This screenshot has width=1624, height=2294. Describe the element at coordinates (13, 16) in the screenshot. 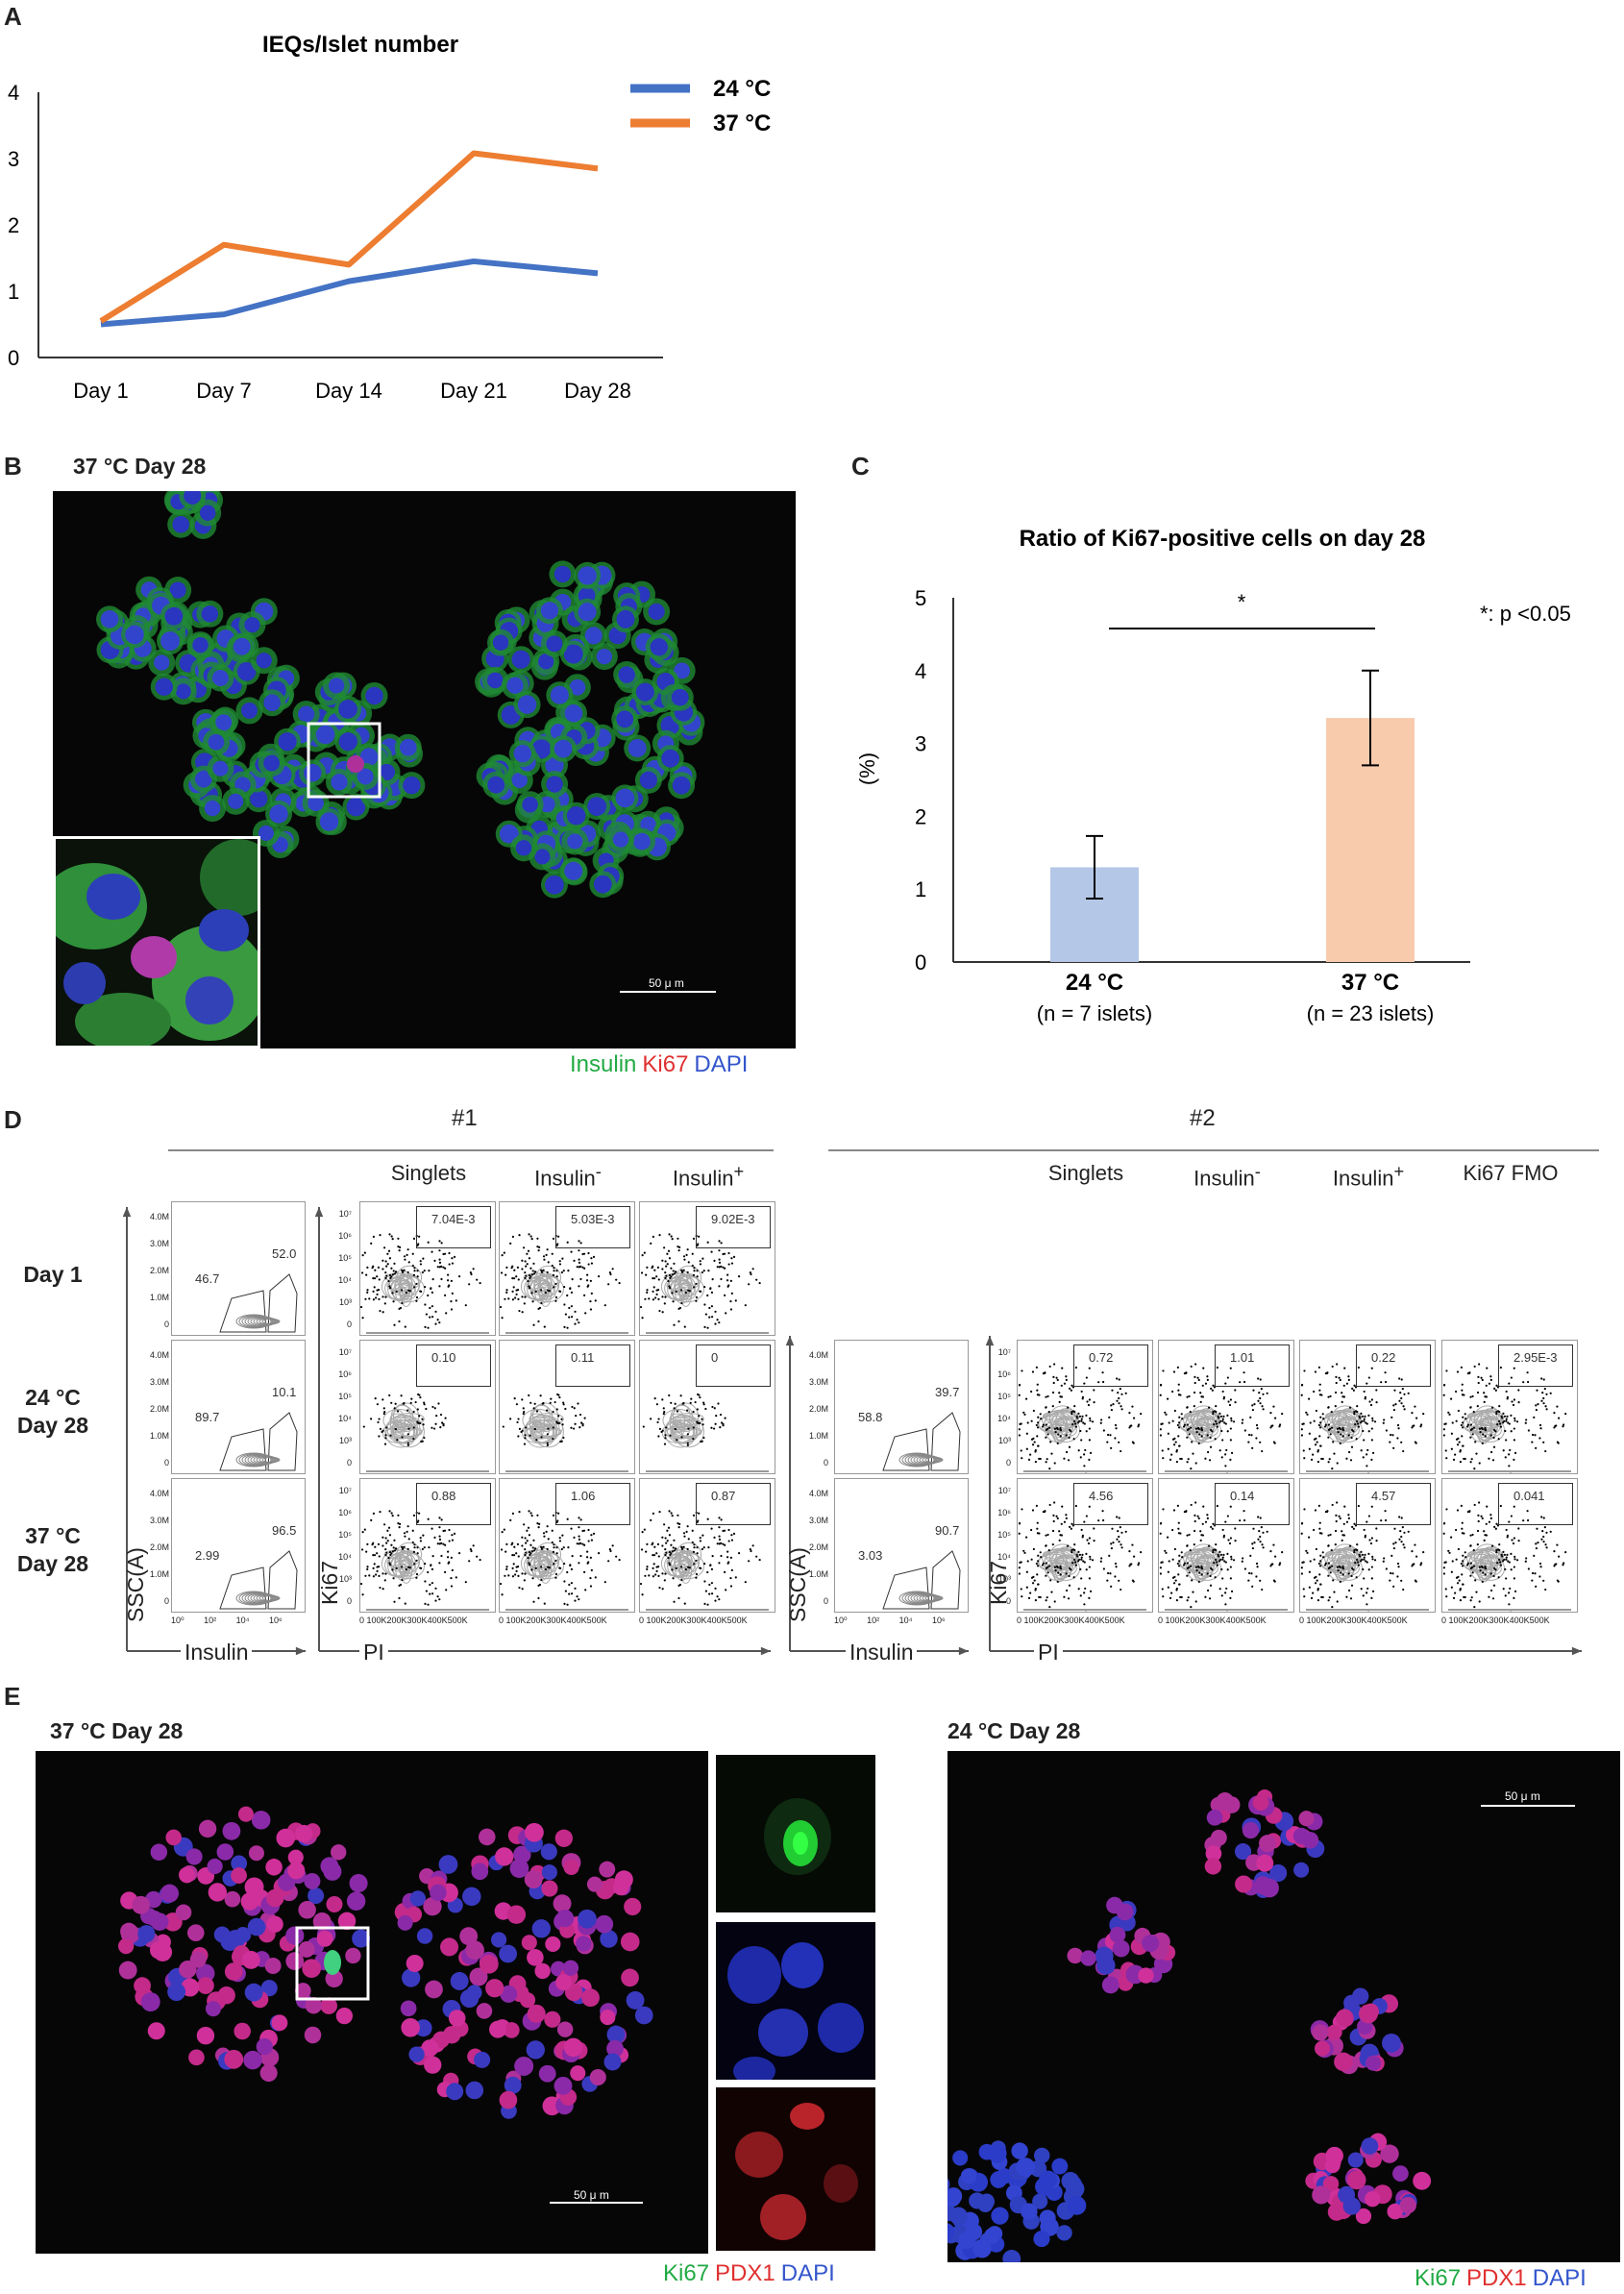

I see `panel-letter-a: A` at that location.